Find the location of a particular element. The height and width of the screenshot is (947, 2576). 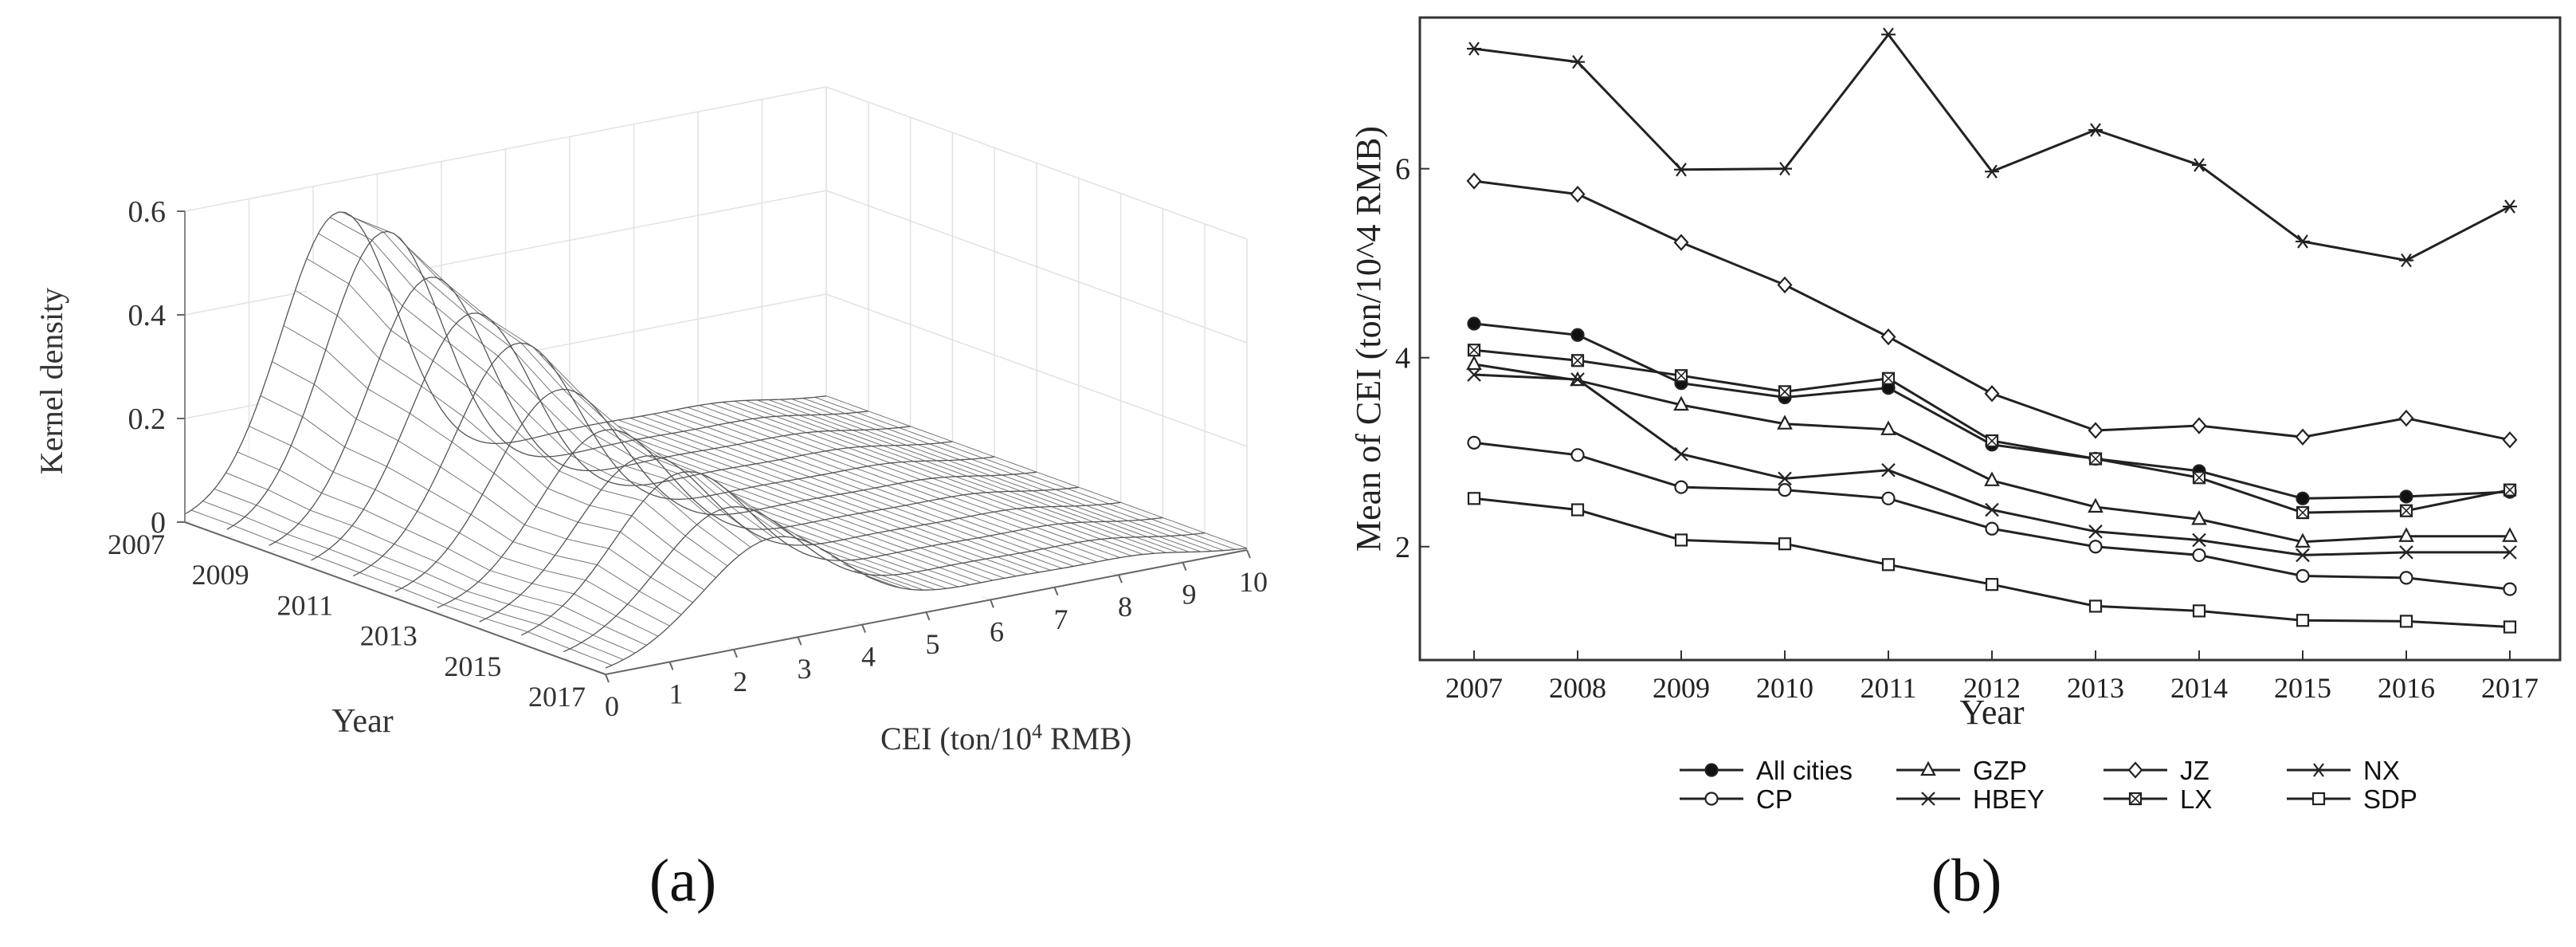

x-tick-label: 2013 is located at coordinates (2095, 688).